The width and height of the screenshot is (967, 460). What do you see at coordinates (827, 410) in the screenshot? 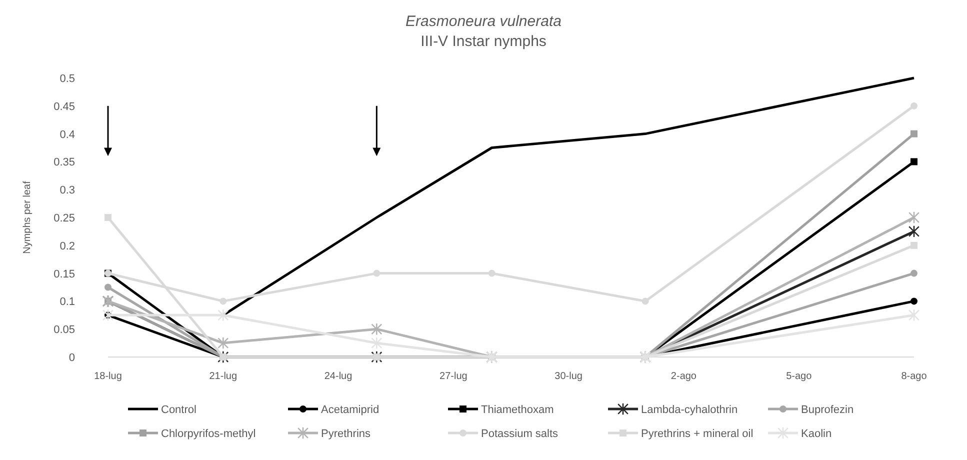
I see `legend-label: Buprofezin` at bounding box center [827, 410].